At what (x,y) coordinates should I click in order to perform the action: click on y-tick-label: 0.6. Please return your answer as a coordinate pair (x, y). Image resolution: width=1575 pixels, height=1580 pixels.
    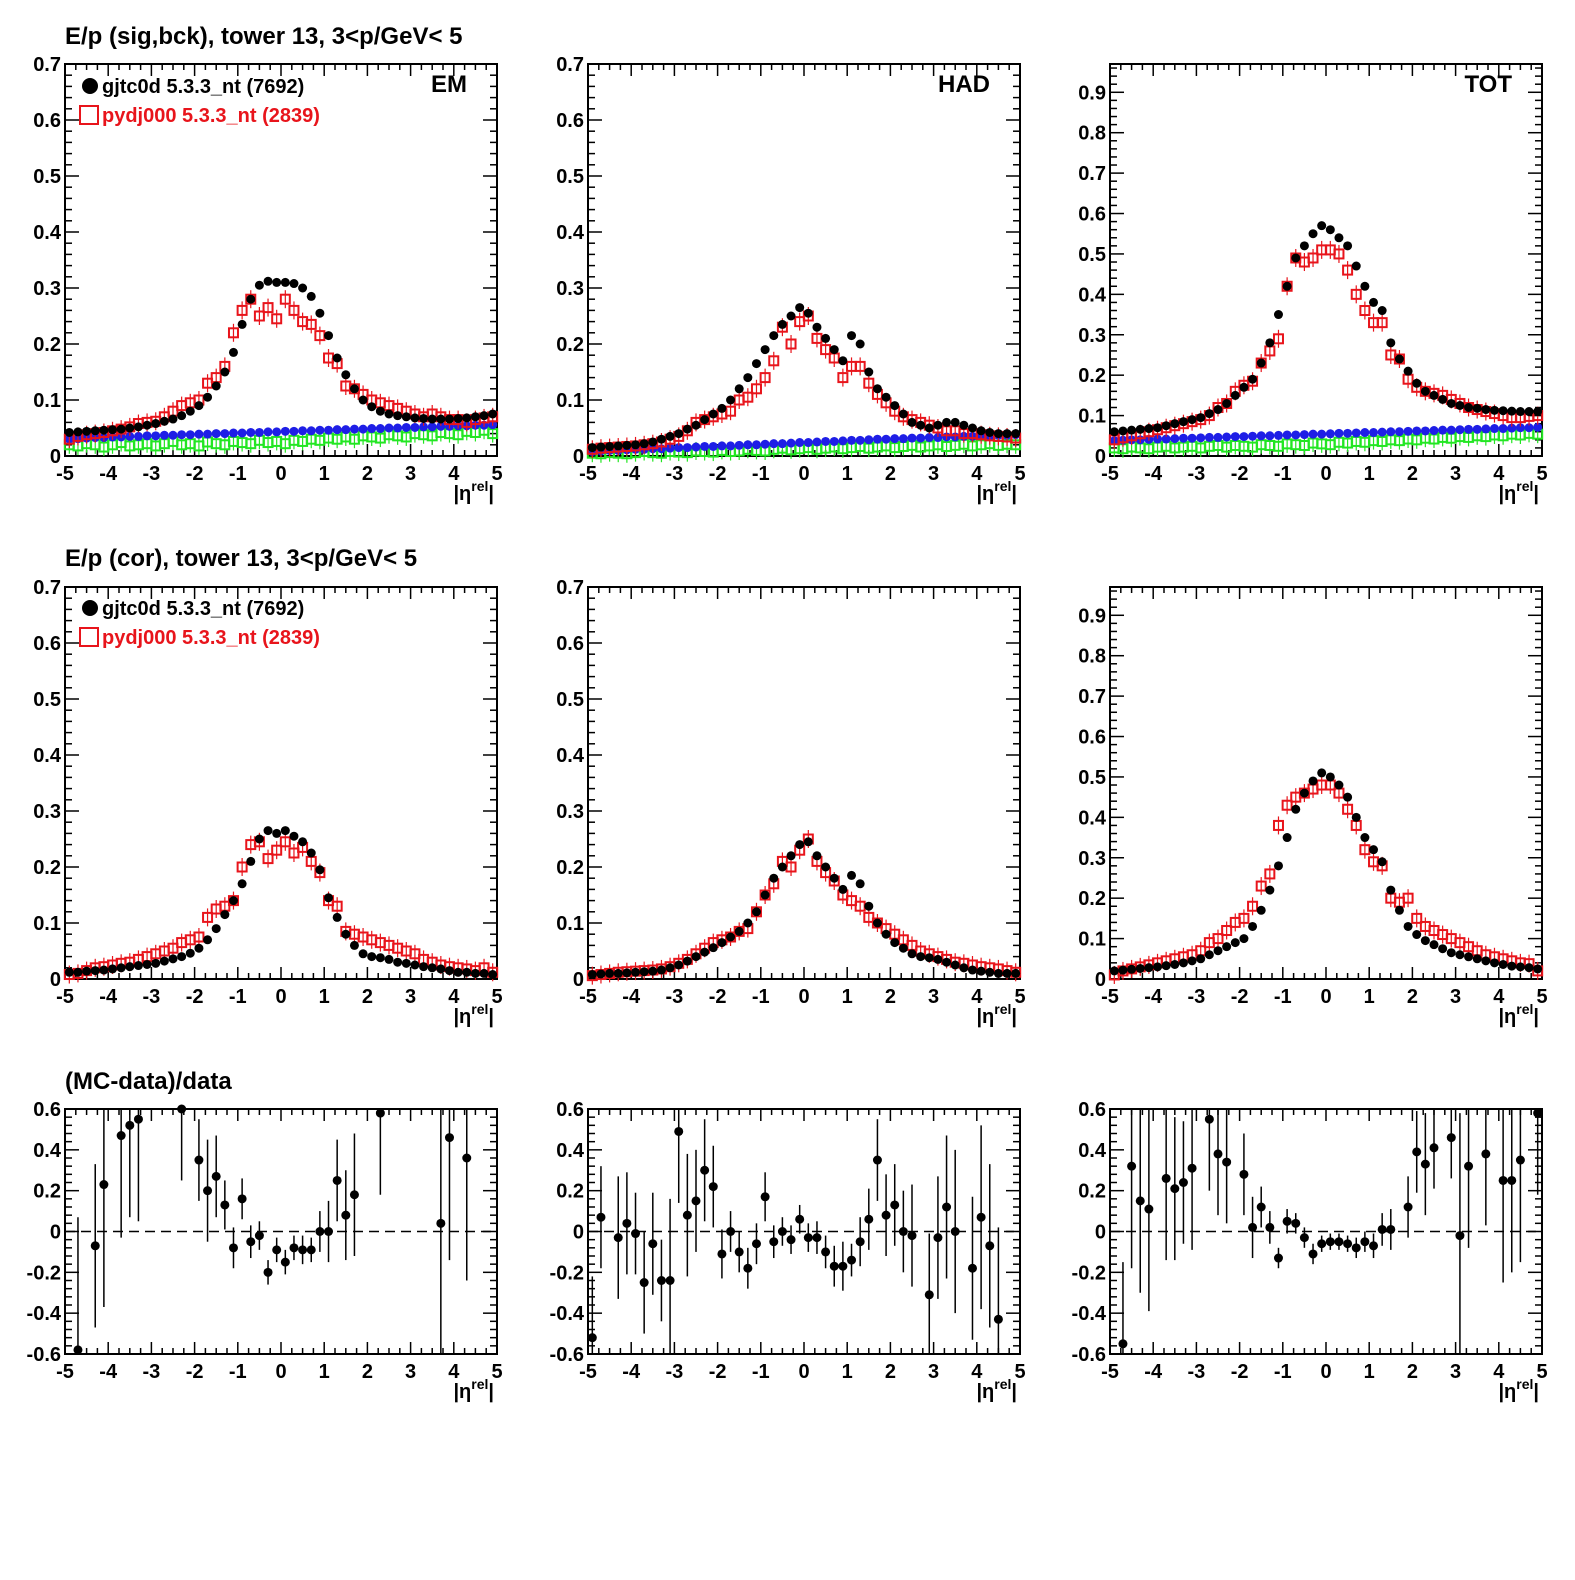
    Looking at the image, I should click on (570, 121).